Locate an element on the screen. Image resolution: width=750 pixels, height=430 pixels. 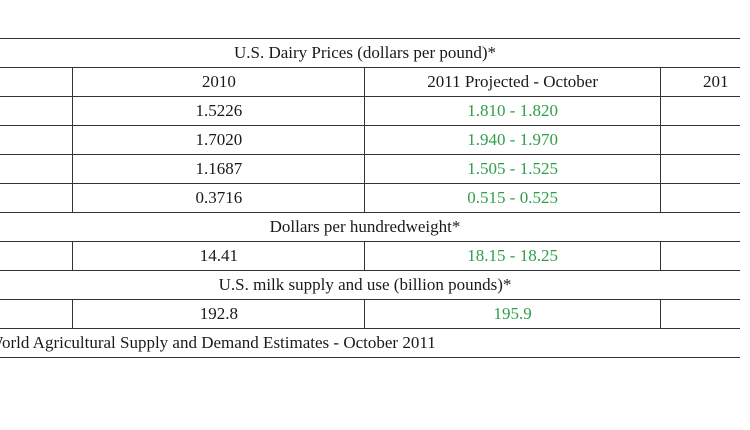
section-title-row: Dollars per hundredweight* is located at coordinates (370, 227).